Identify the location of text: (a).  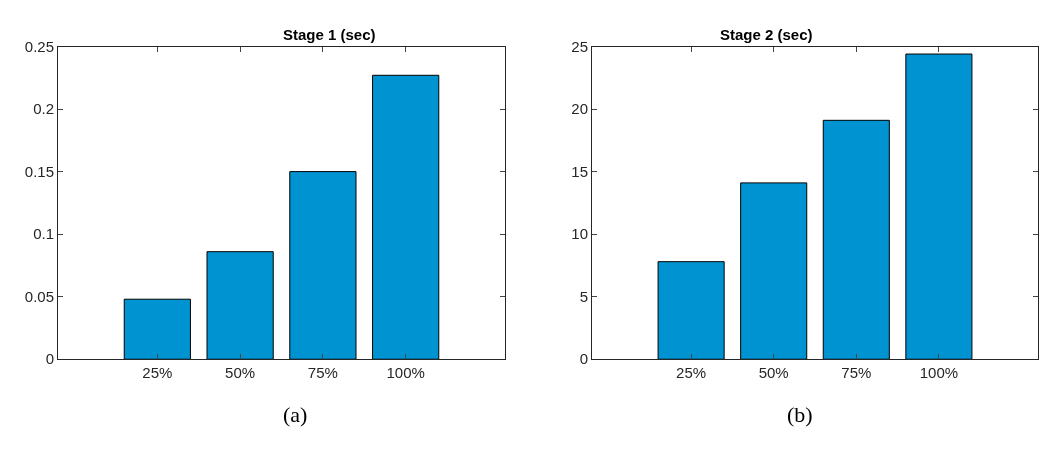
(295, 414).